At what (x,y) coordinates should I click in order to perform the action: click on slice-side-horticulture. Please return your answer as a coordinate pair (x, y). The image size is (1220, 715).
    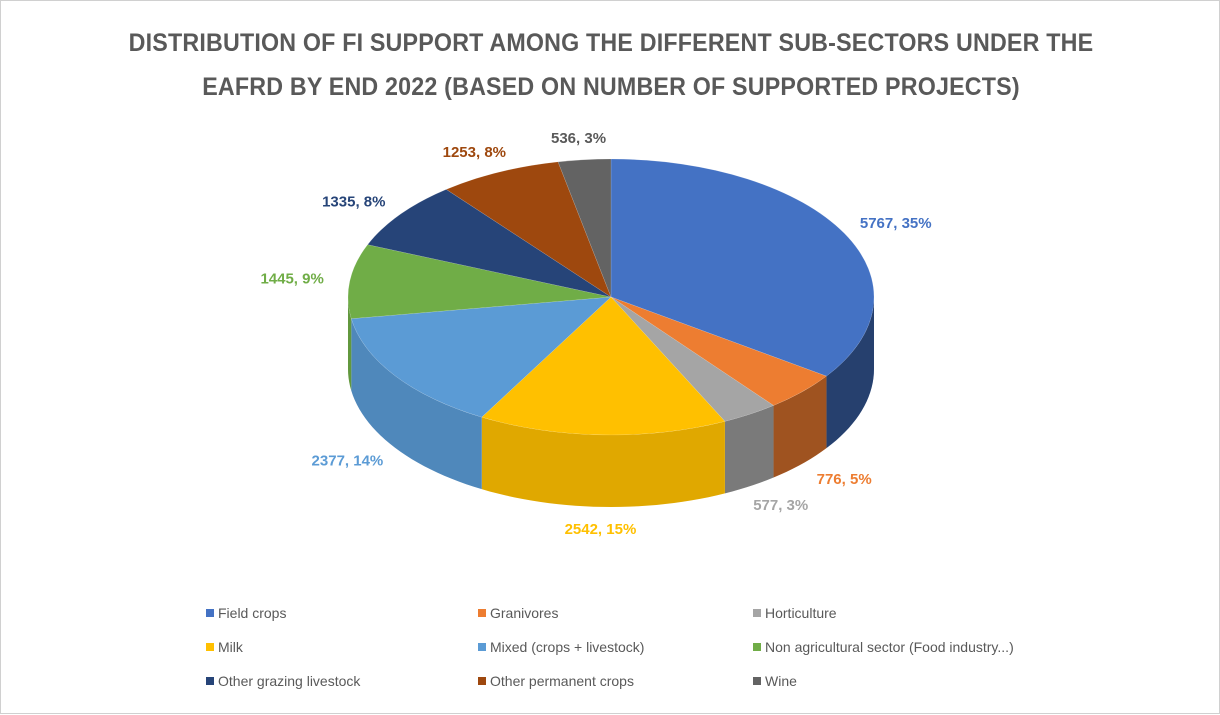
    Looking at the image, I should click on (749, 449).